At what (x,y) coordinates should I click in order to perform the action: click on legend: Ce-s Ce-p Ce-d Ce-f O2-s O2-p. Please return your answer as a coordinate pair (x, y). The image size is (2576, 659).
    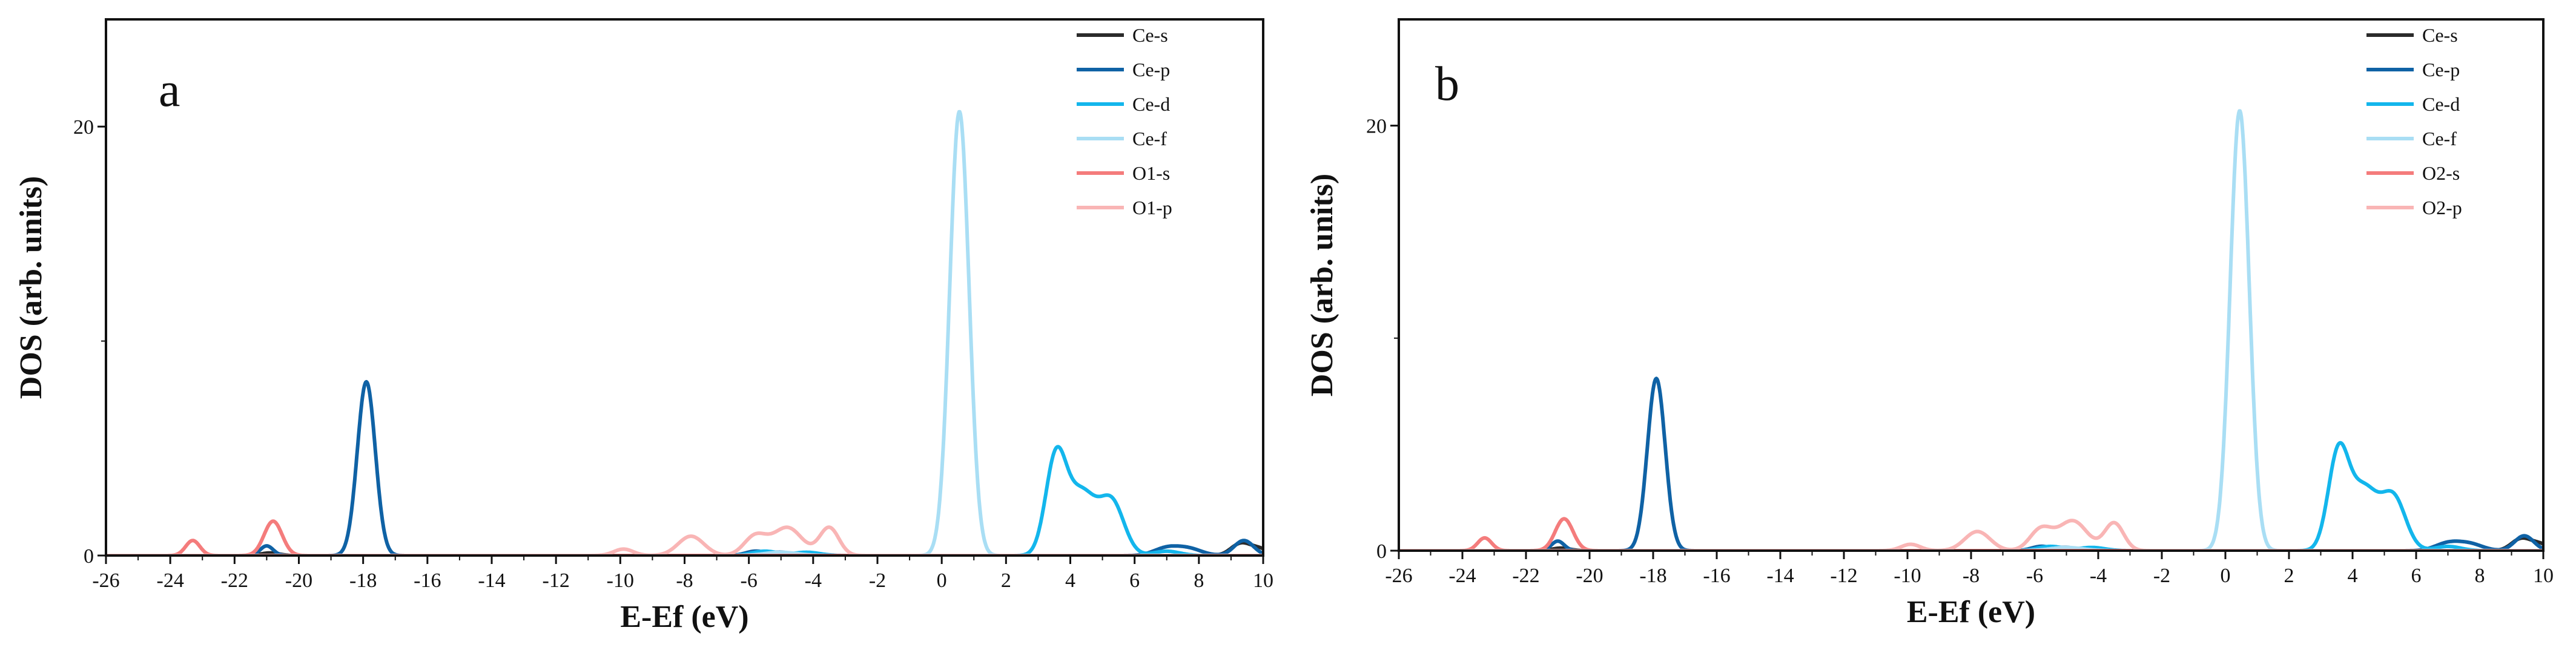
    Looking at the image, I should click on (2414, 121).